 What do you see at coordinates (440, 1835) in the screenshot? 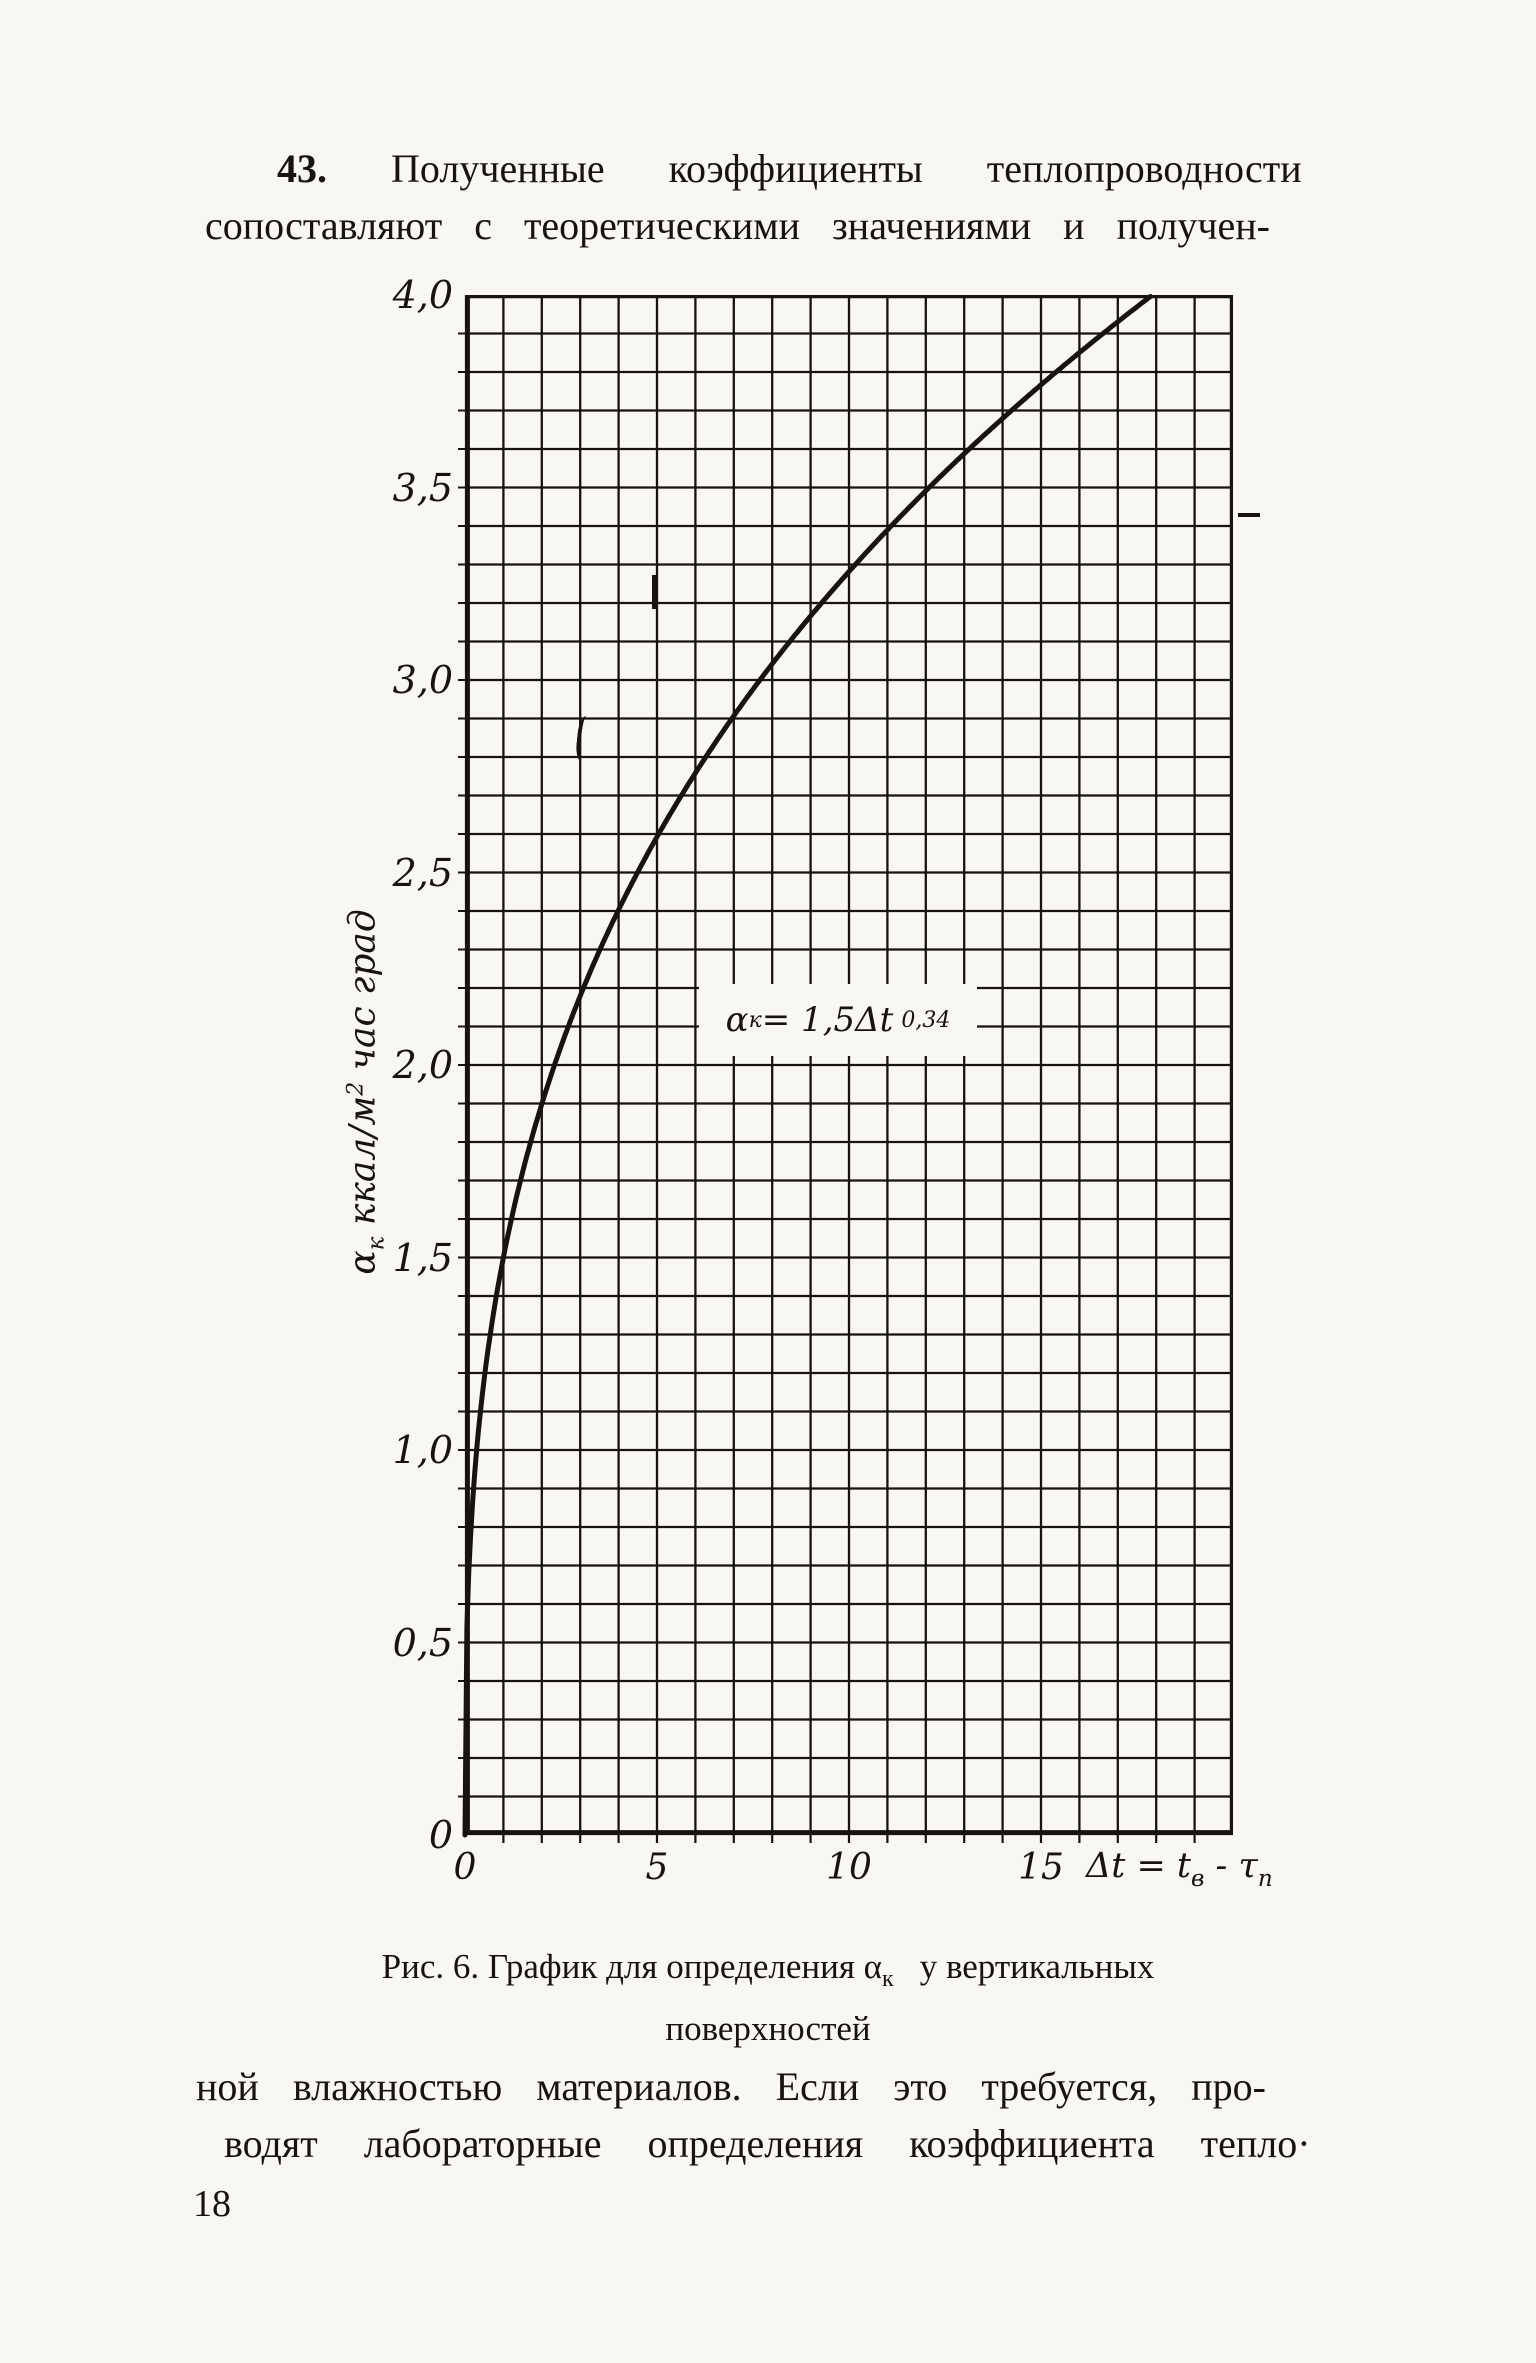
I see `y-tick-label: 0` at bounding box center [440, 1835].